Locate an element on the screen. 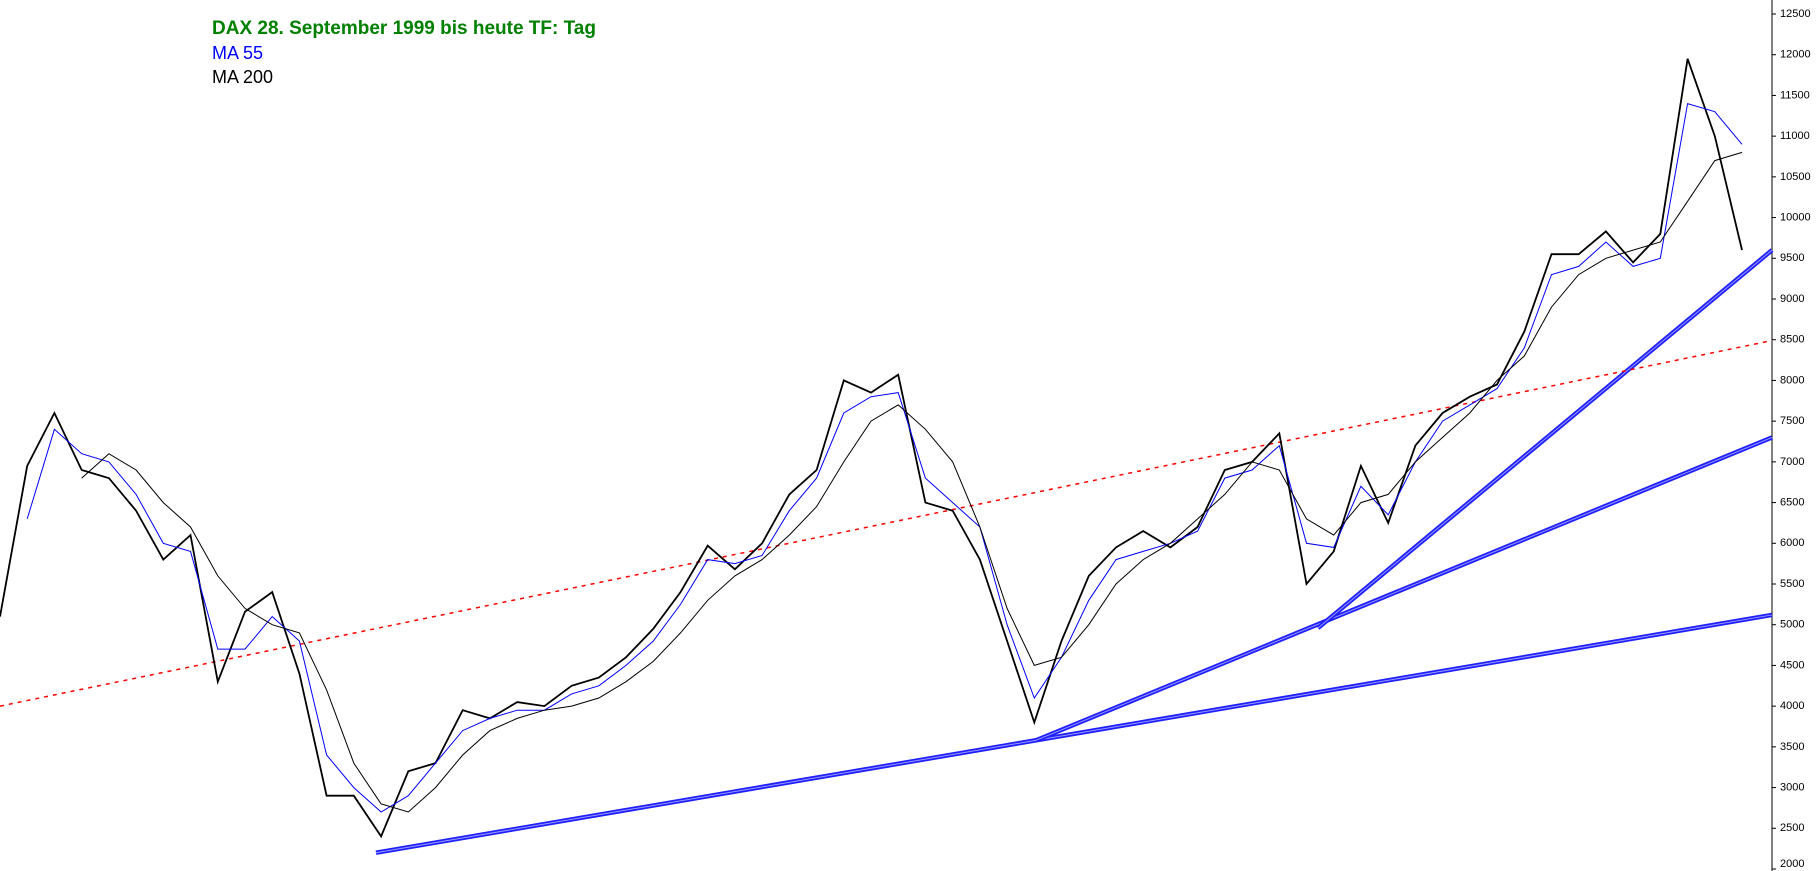 The image size is (1816, 871). y-tick-label: 10500 is located at coordinates (1795, 177).